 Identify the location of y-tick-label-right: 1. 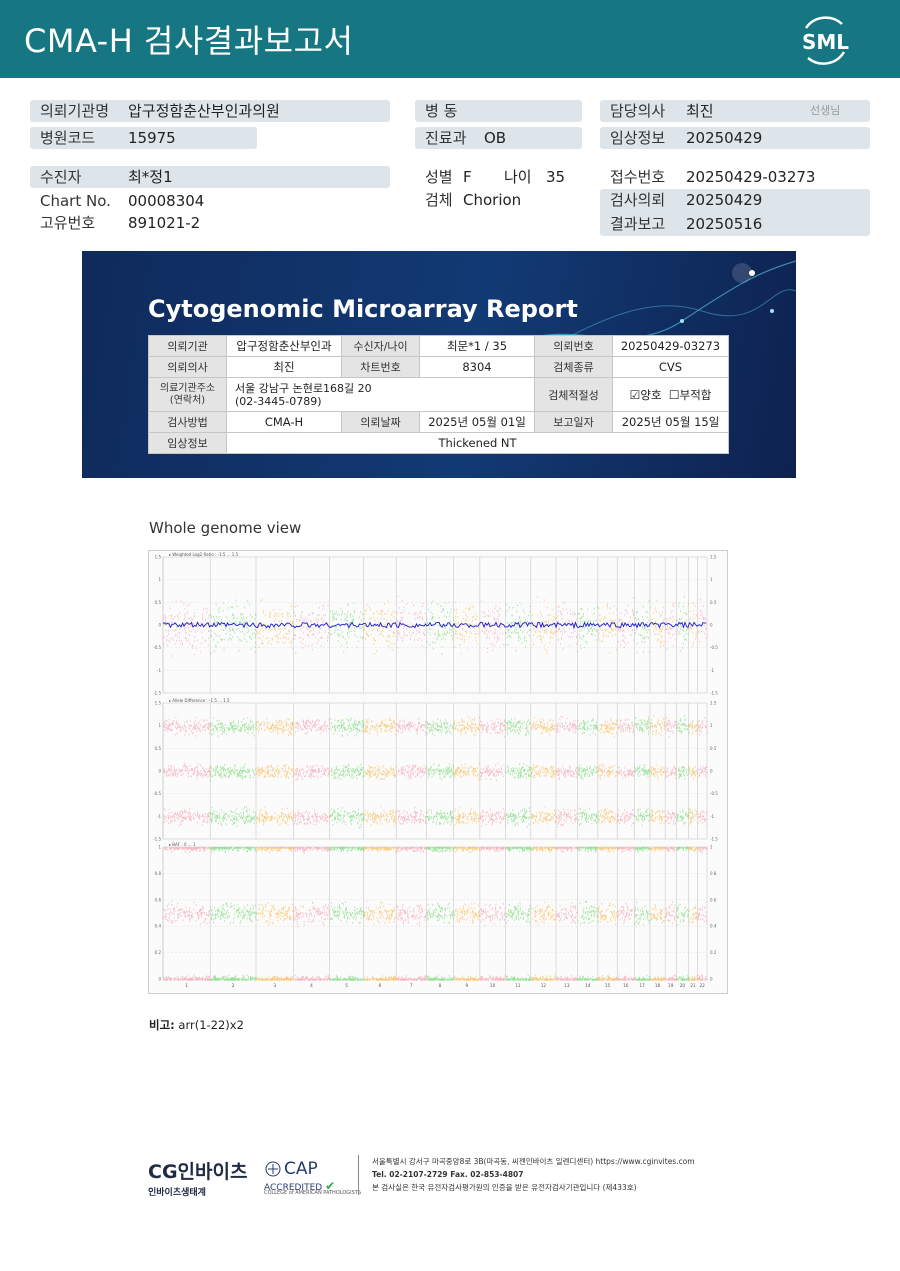
(711, 579).